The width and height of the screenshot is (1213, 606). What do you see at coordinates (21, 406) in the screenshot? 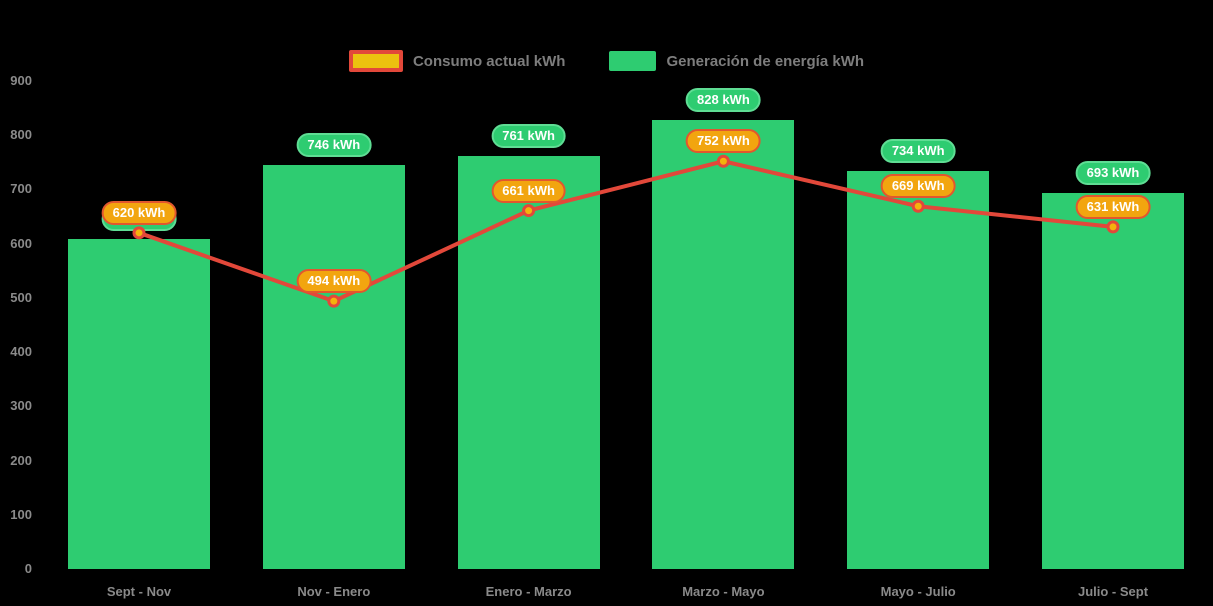
I see `y-axis-tick-label: 300` at bounding box center [21, 406].